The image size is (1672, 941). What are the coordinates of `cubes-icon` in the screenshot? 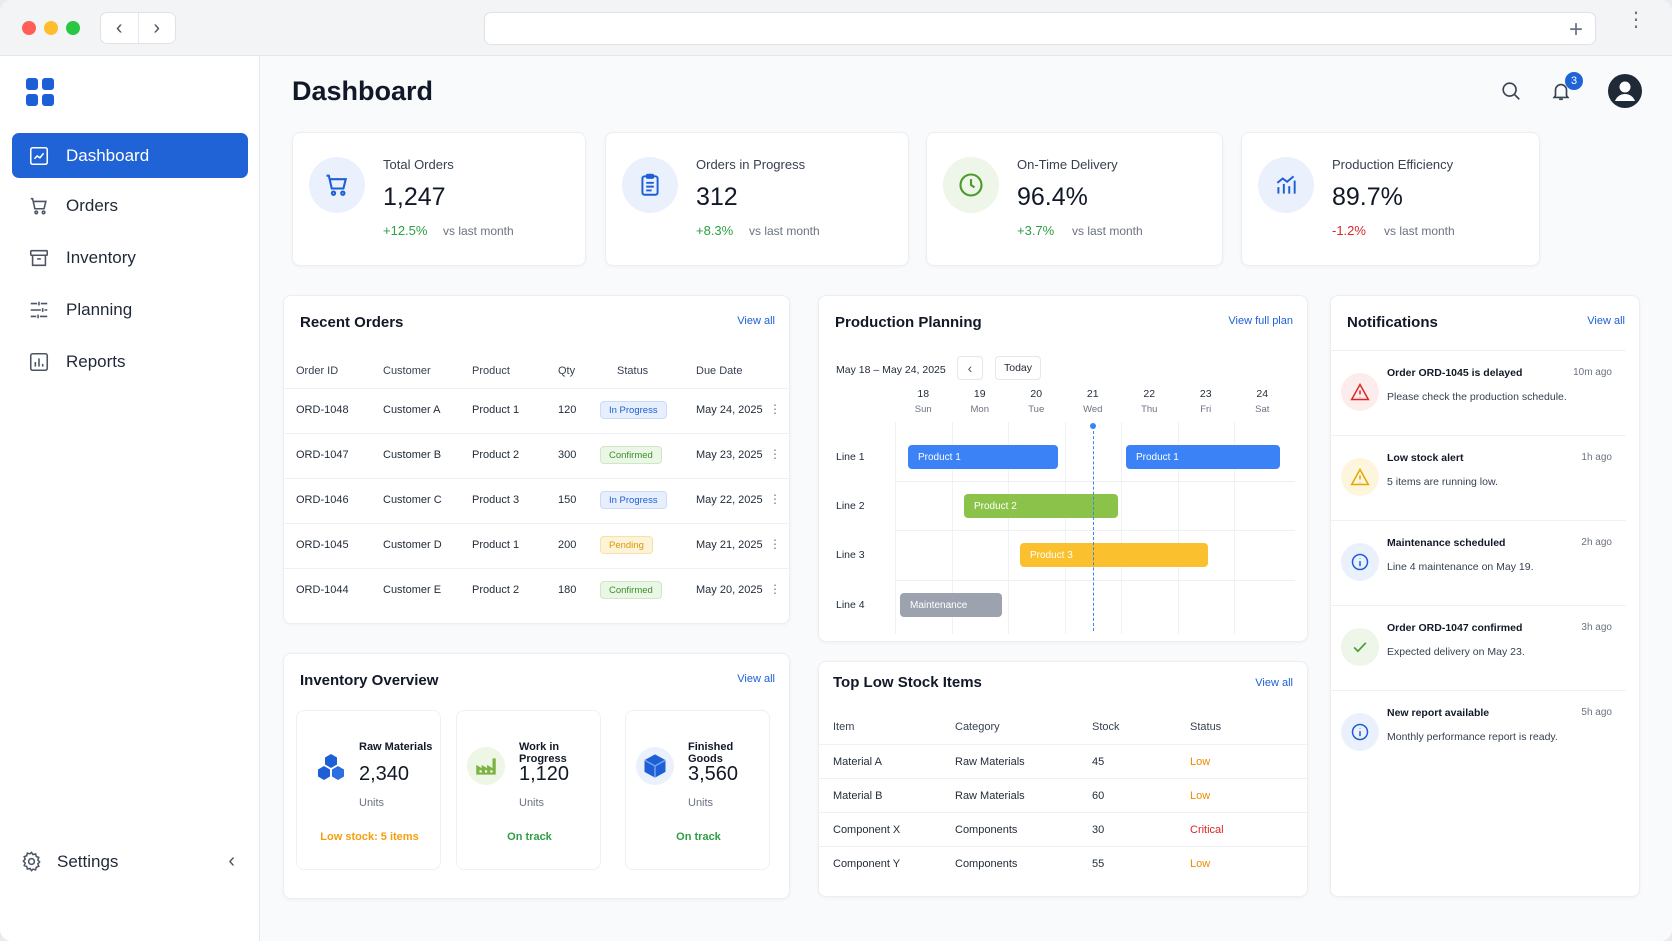 It's located at (331, 767).